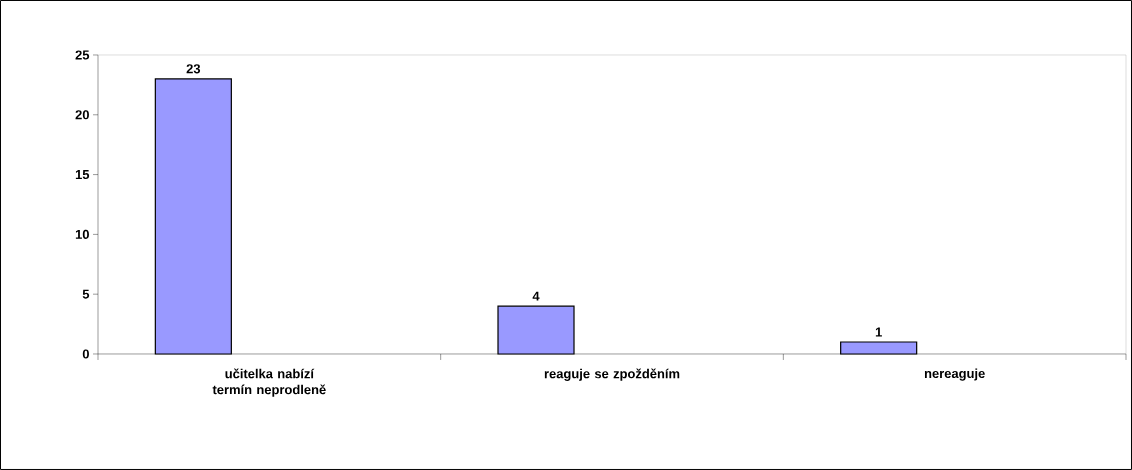 The image size is (1132, 470). What do you see at coordinates (193, 69) in the screenshot?
I see `data-label: 23` at bounding box center [193, 69].